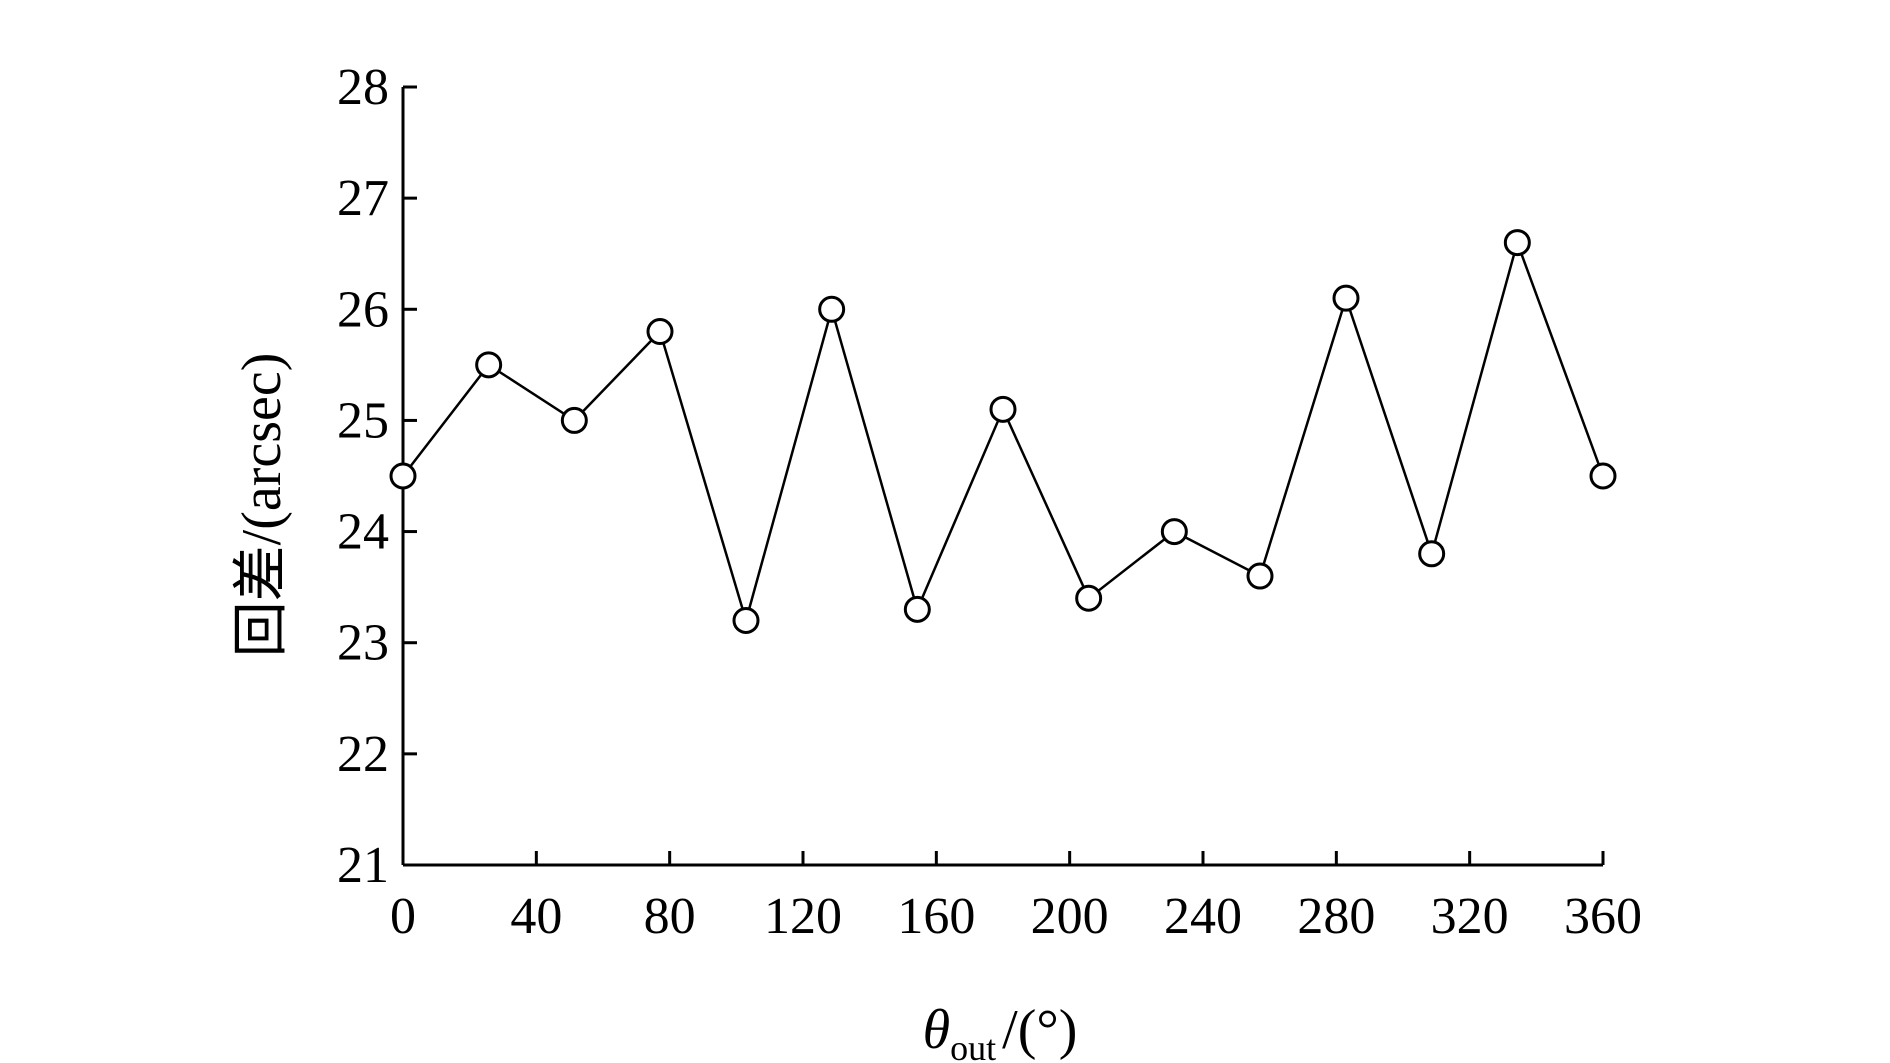  What do you see at coordinates (363, 865) in the screenshot?
I see `y-tick-label: 21` at bounding box center [363, 865].